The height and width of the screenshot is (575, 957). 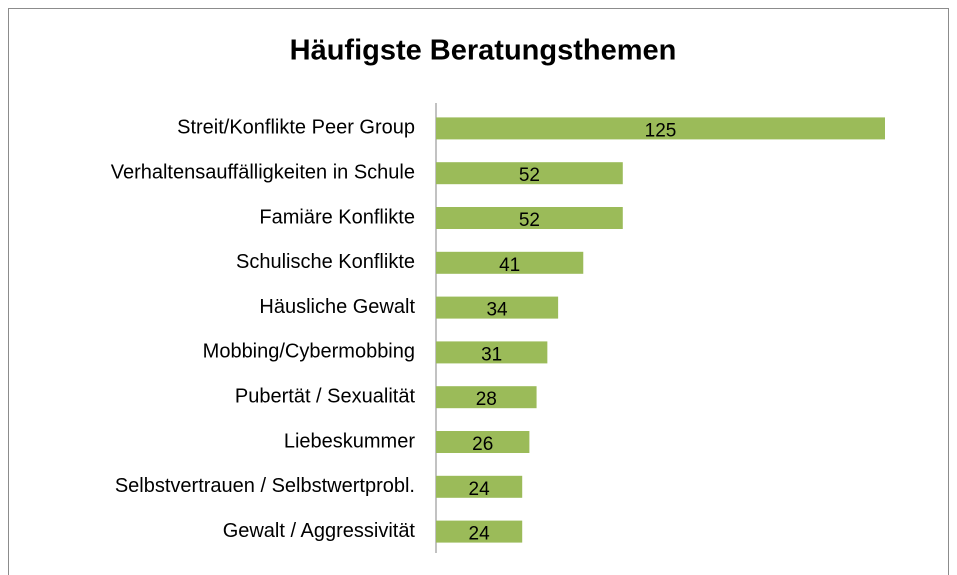 I want to click on category-label: Selbstvertrauen / Selbstwertprobl., so click(x=265, y=486).